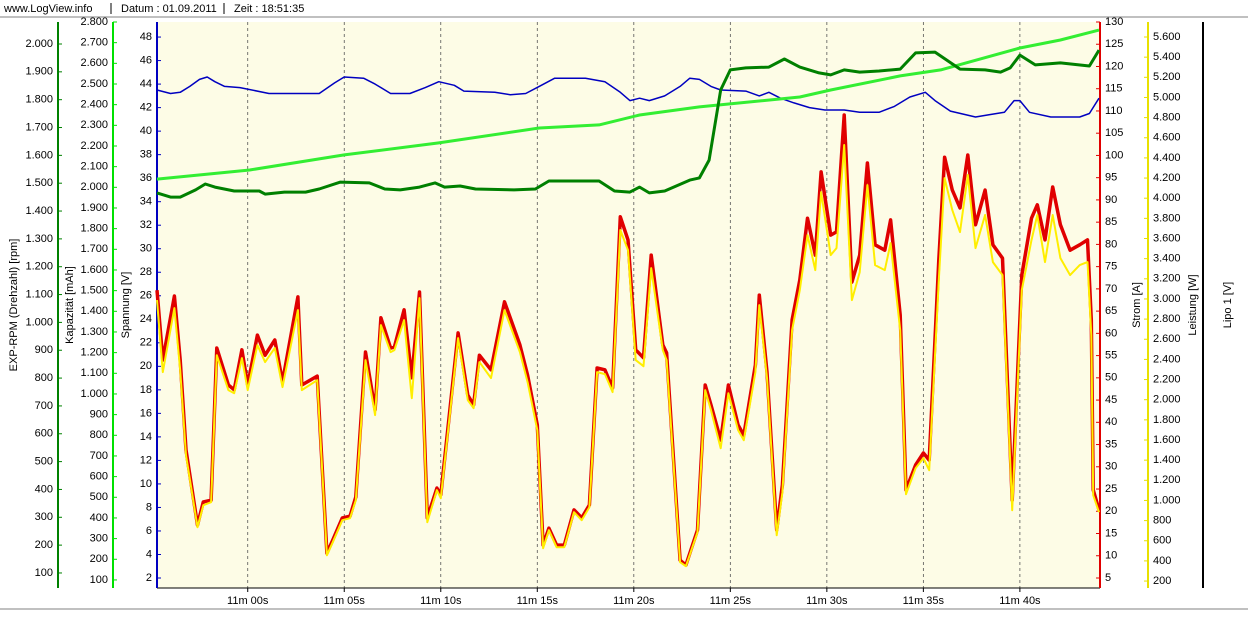 This screenshot has width=1248, height=617. Describe the element at coordinates (538, 601) in the screenshot. I see `x-tick-label: 11m 15s` at that location.